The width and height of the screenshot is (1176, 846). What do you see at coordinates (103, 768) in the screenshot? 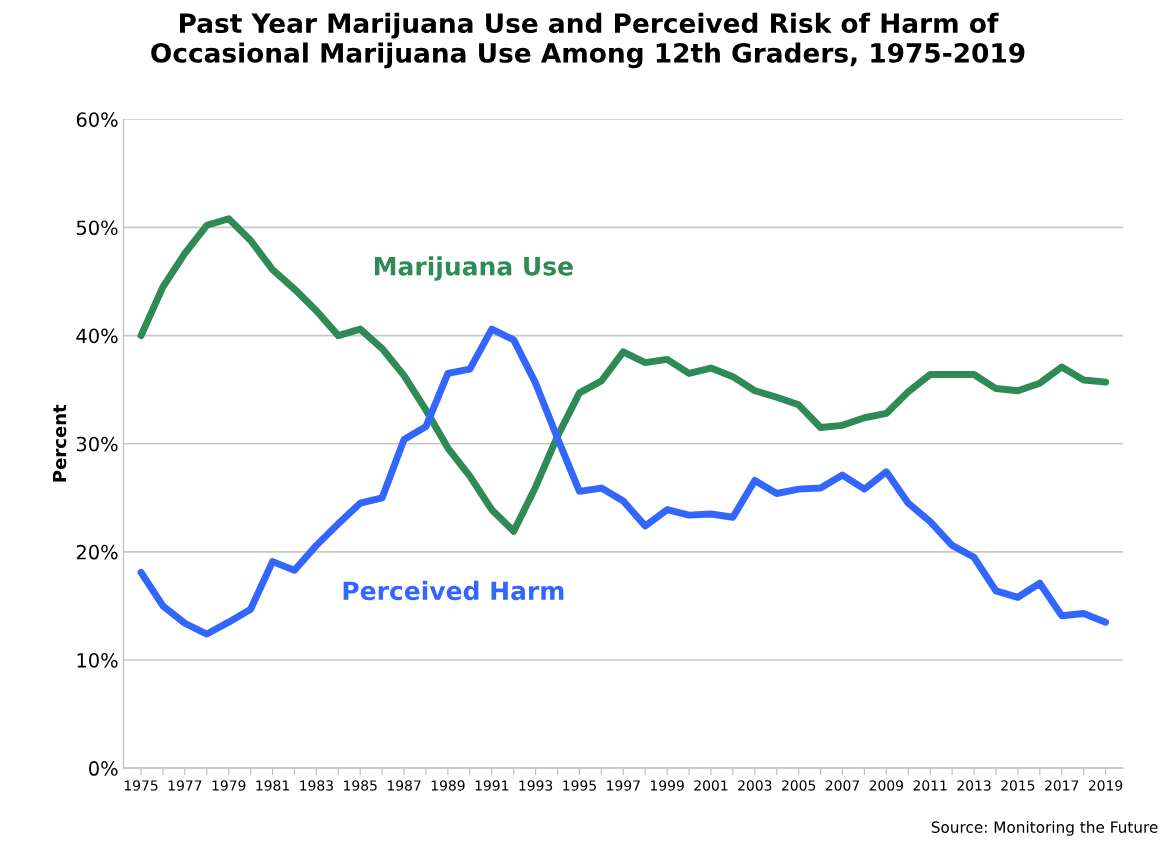
I see `y-tick-label: 0%` at bounding box center [103, 768].